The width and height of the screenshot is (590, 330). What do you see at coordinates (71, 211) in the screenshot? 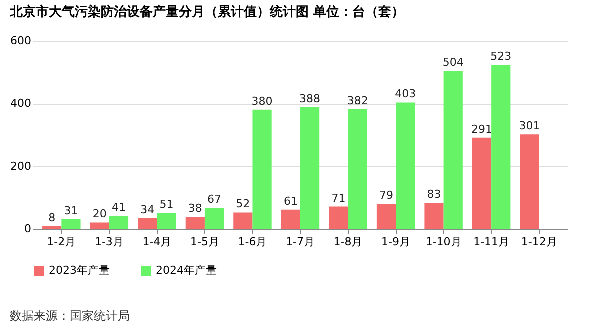
I see `data-label: 31` at bounding box center [71, 211].